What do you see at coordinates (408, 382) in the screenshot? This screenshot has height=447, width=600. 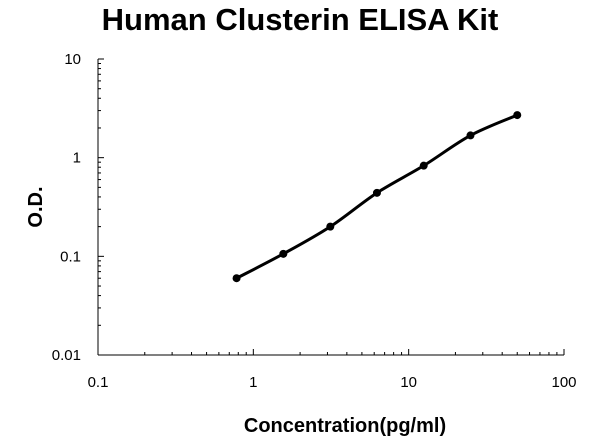 I see `x-tick-label: 10` at bounding box center [408, 382].